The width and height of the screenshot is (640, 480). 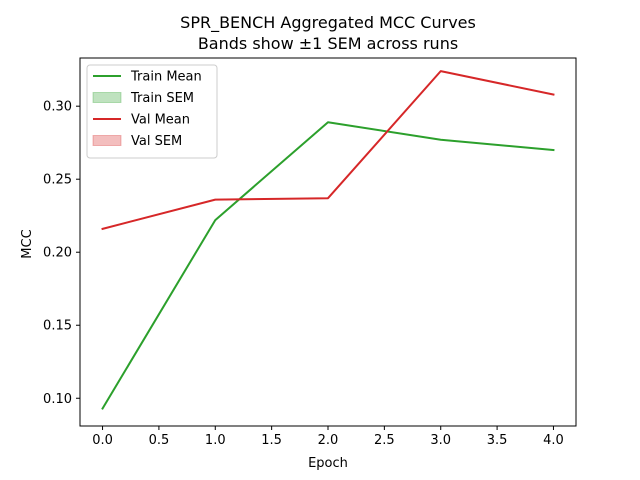 What do you see at coordinates (497, 440) in the screenshot?
I see `x-tick-label: 3.5` at bounding box center [497, 440].